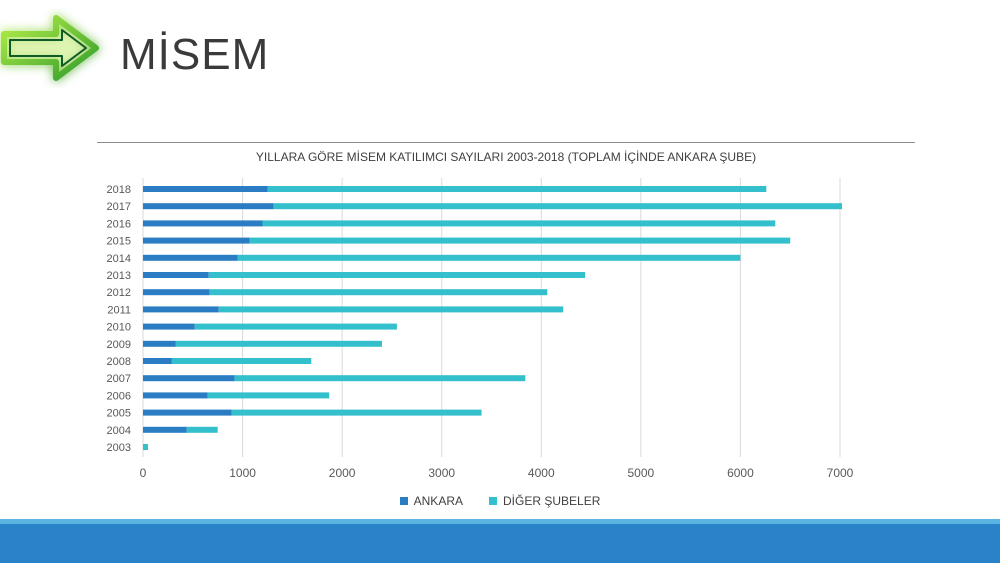 The image size is (1000, 563). I want to click on legend-swatch-diger-subeler, so click(493, 501).